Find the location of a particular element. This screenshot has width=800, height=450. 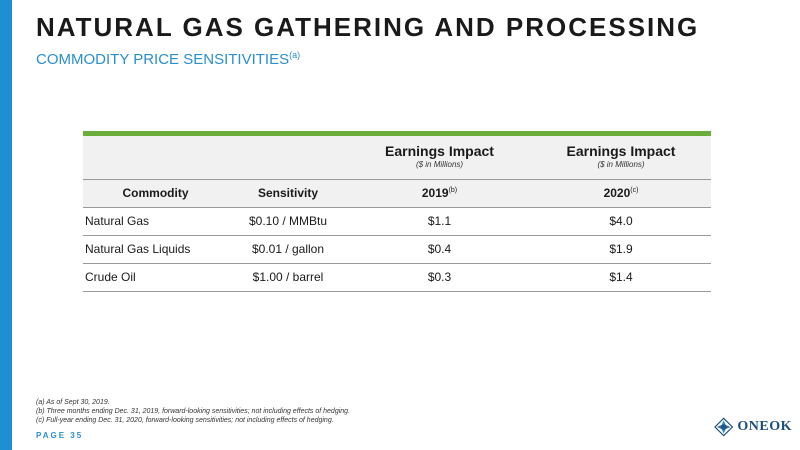

earnings-impact-sub-2020: ($ in Millions) is located at coordinates (621, 165).